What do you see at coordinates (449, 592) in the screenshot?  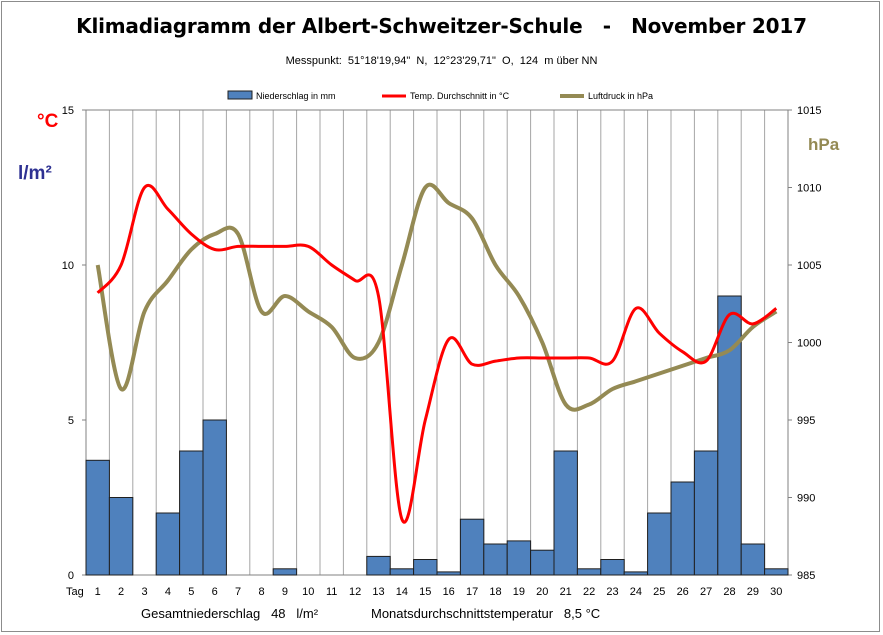 I see `x-tick-label: 16` at bounding box center [449, 592].